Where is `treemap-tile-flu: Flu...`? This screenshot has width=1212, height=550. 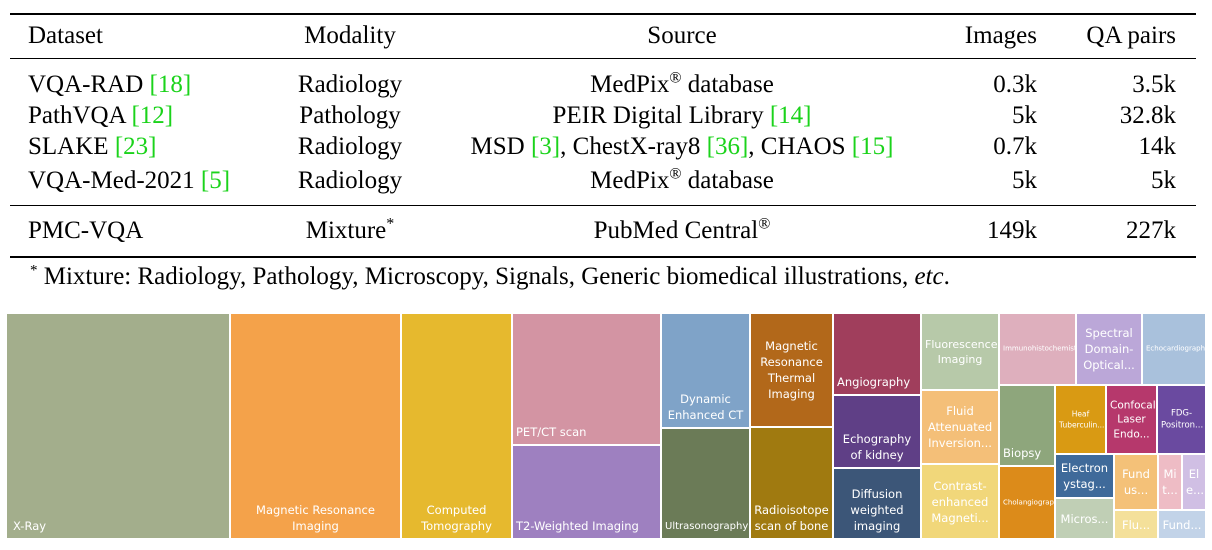 treemap-tile-flu: Flu... is located at coordinates (1136, 524).